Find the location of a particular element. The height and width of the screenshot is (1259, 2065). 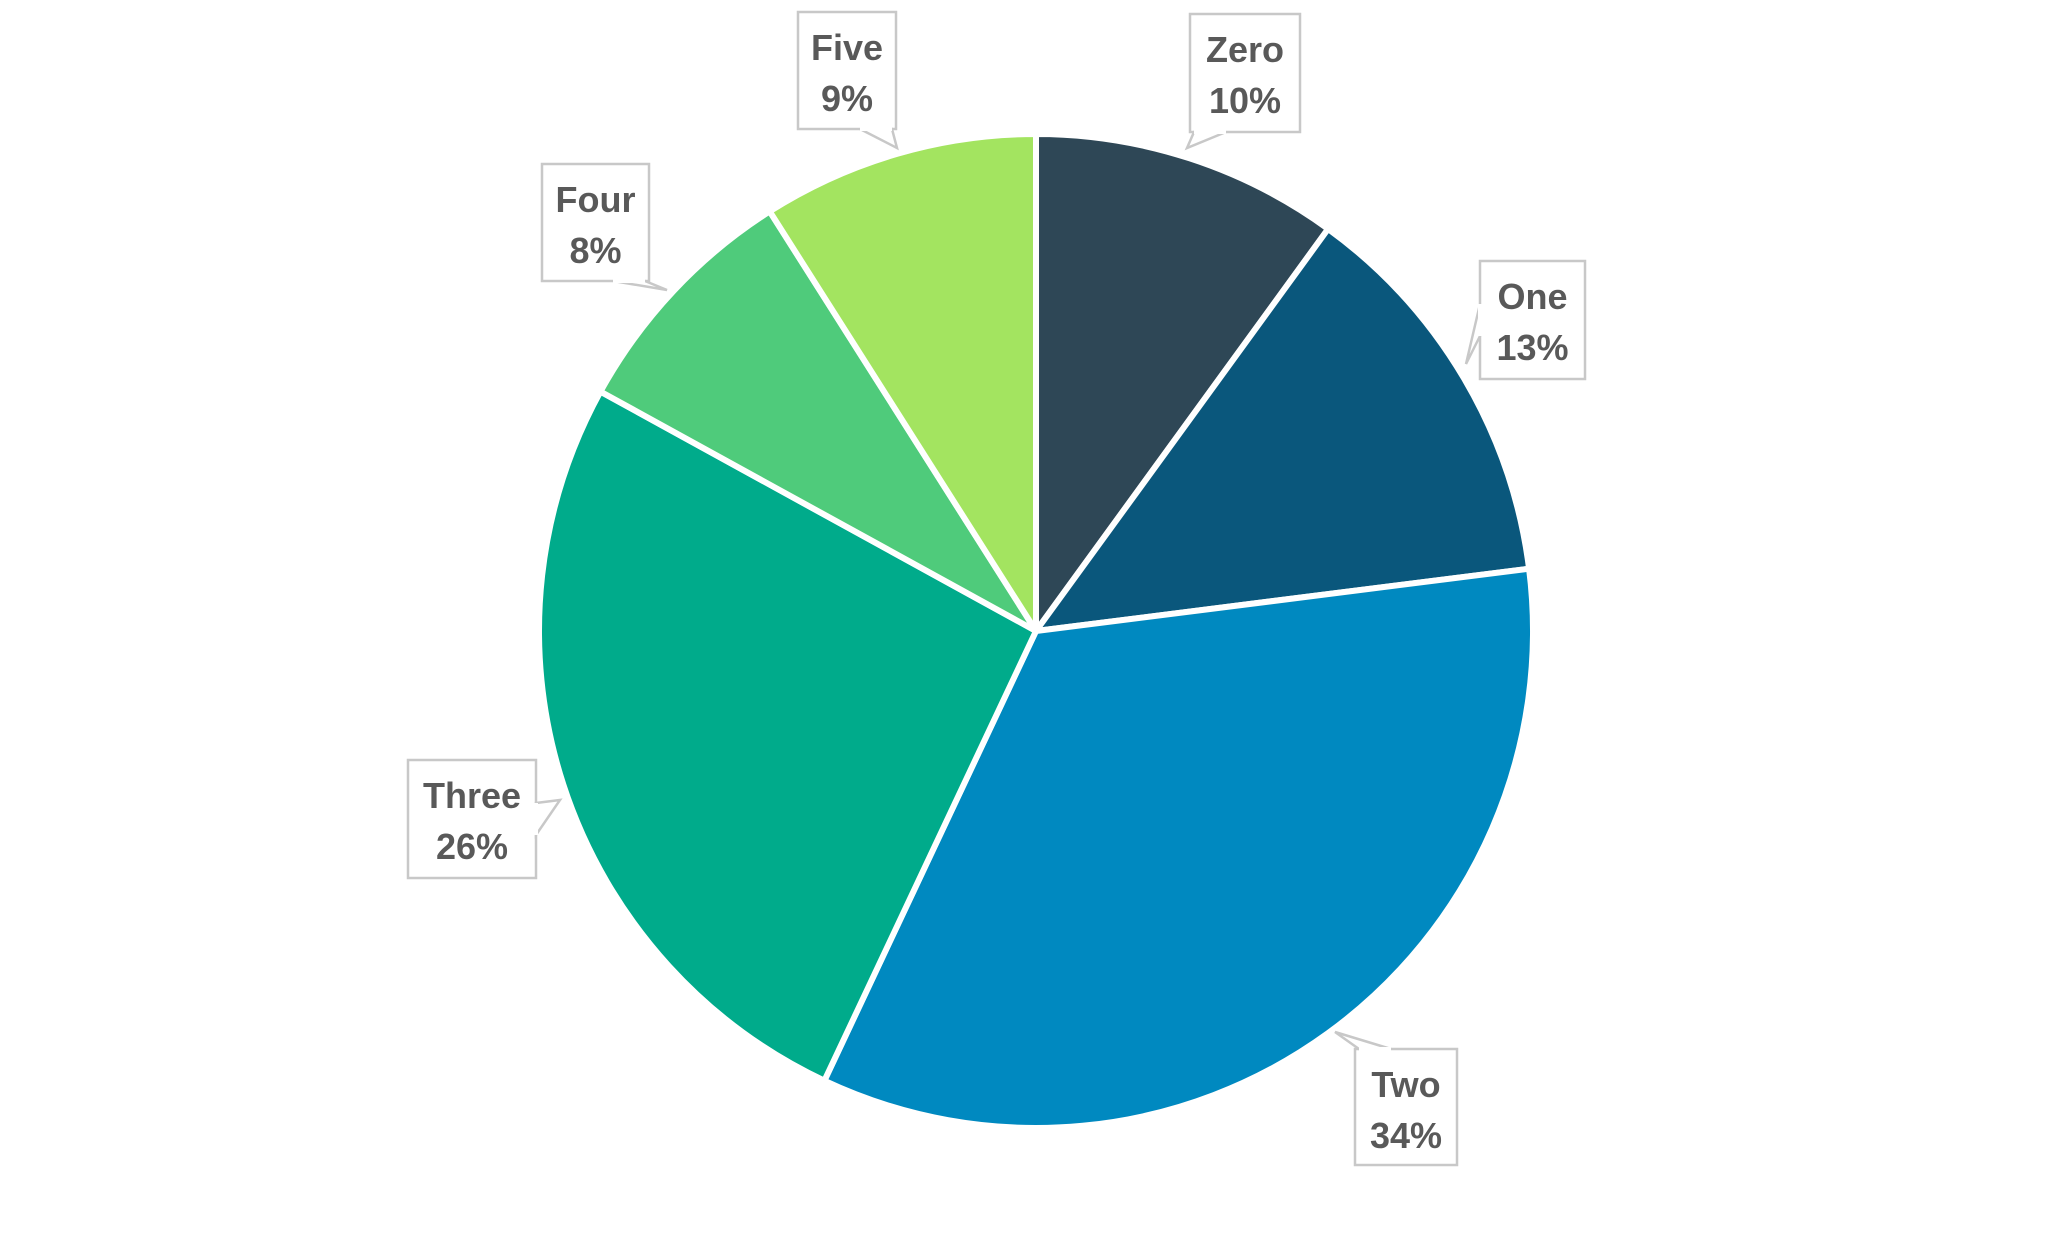

callout-zero: Zero 10% is located at coordinates (1243, 81).